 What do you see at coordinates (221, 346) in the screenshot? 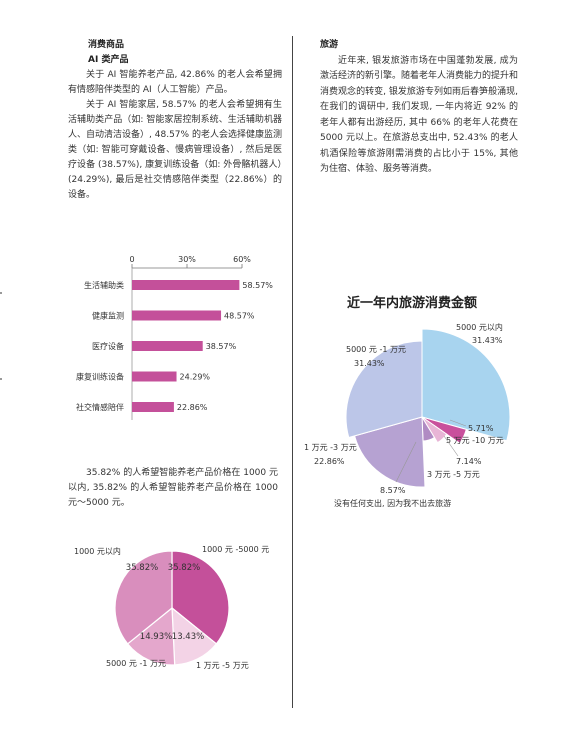
I see `data-label: 38.57%` at bounding box center [221, 346].